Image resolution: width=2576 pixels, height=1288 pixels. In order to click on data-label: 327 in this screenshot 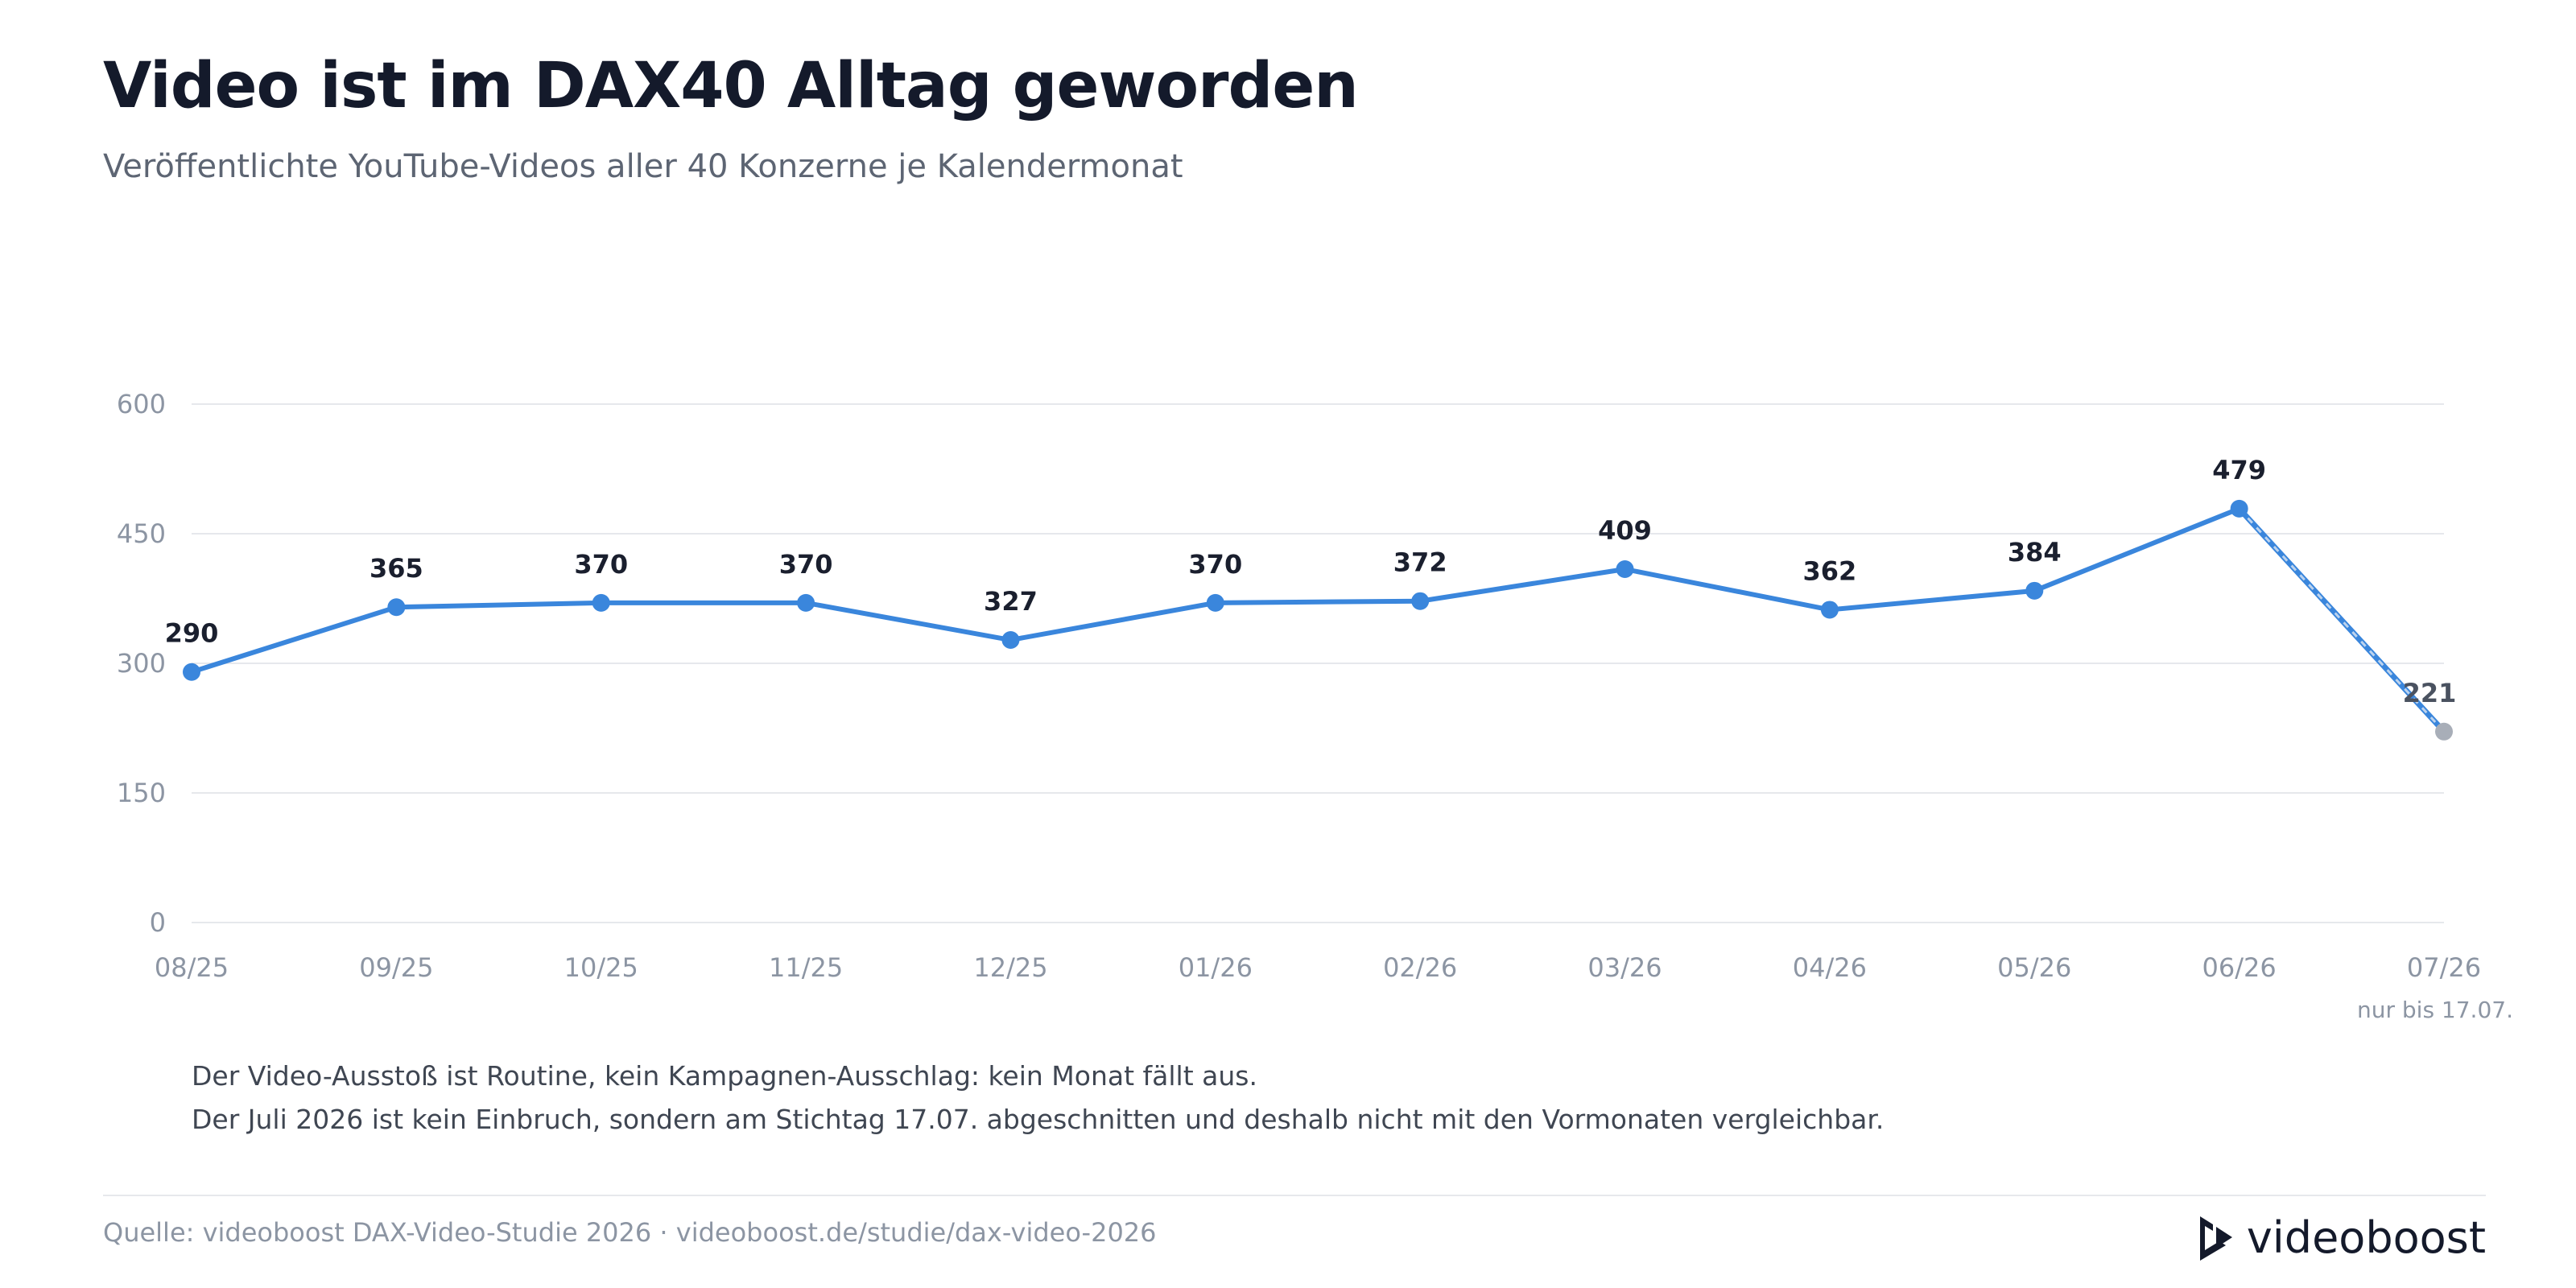, I will do `click(1011, 601)`.